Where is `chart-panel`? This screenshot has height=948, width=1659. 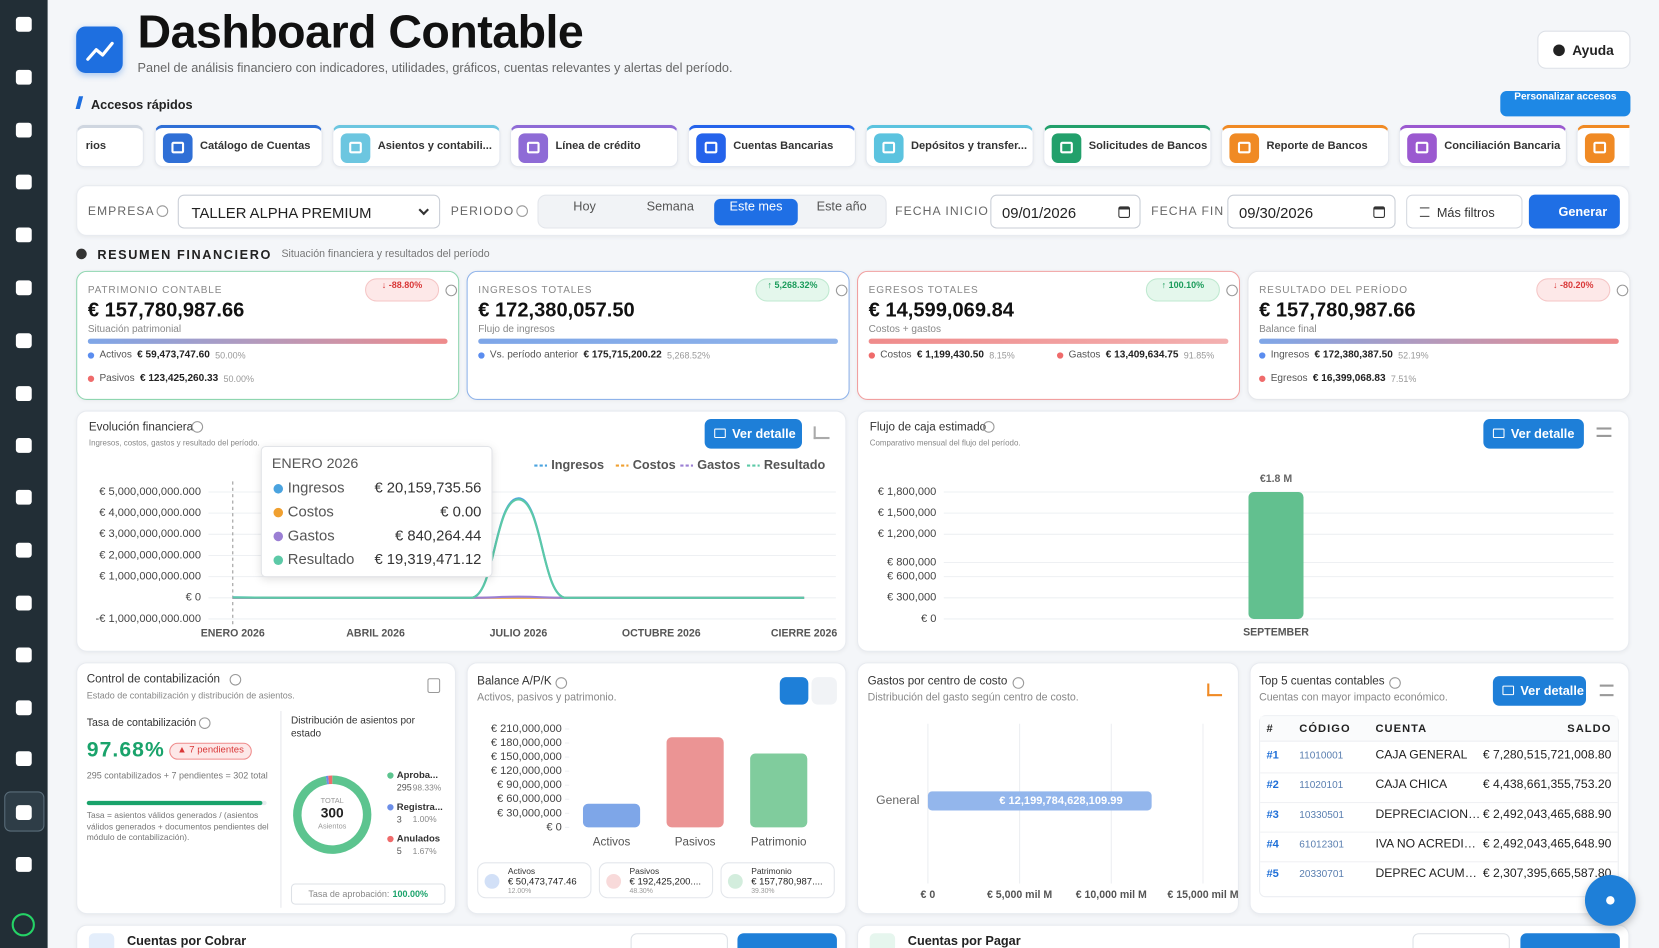
chart-panel is located at coordinates (1048, 788).